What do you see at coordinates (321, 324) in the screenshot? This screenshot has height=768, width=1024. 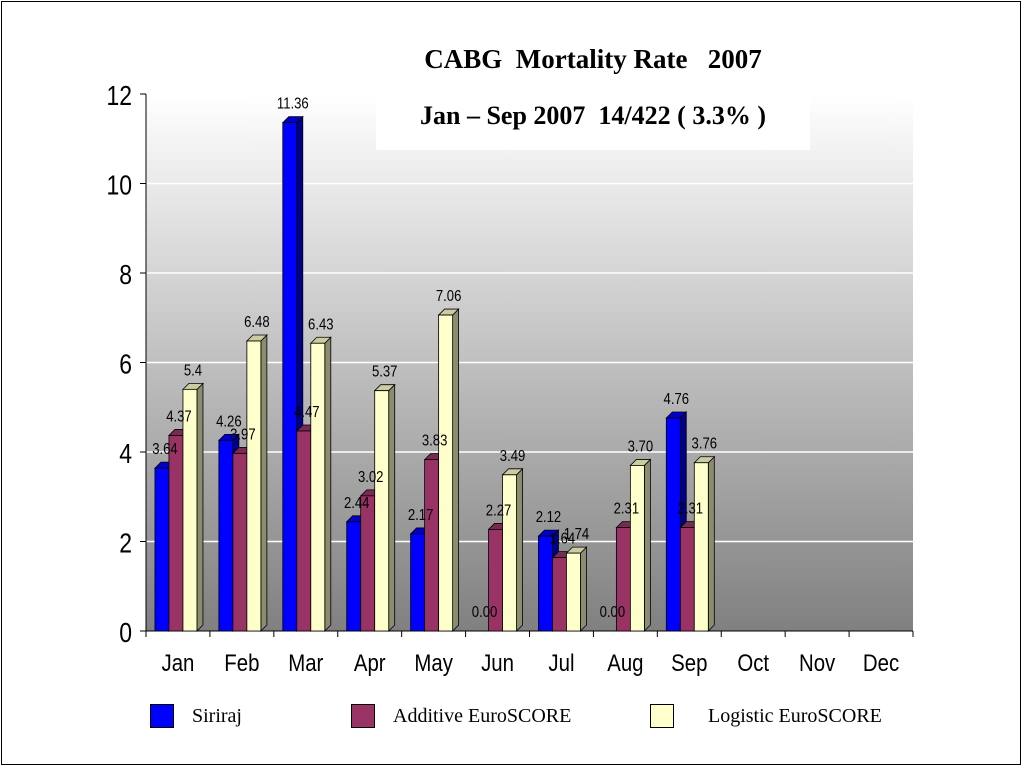 I see `data-label: 6.43` at bounding box center [321, 324].